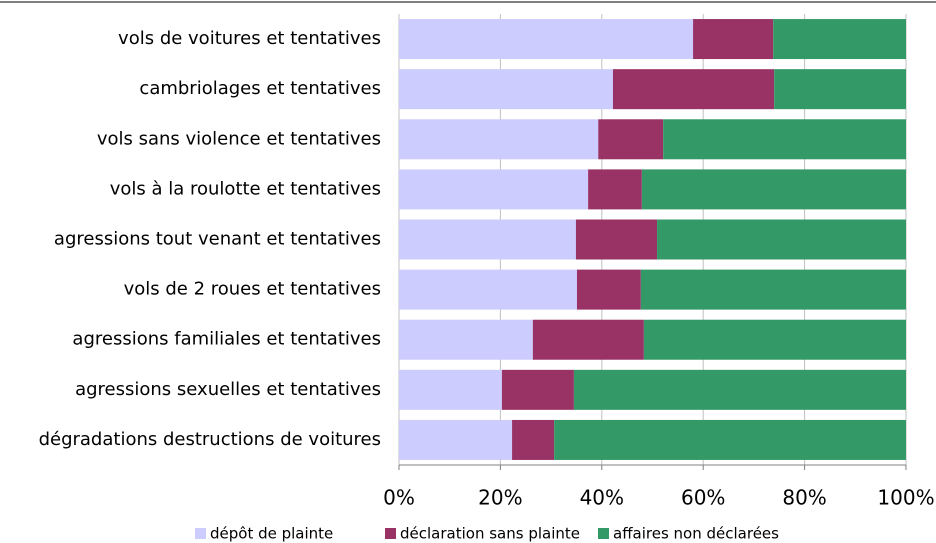  What do you see at coordinates (703, 498) in the screenshot?
I see `x-tick-label: 60%` at bounding box center [703, 498].